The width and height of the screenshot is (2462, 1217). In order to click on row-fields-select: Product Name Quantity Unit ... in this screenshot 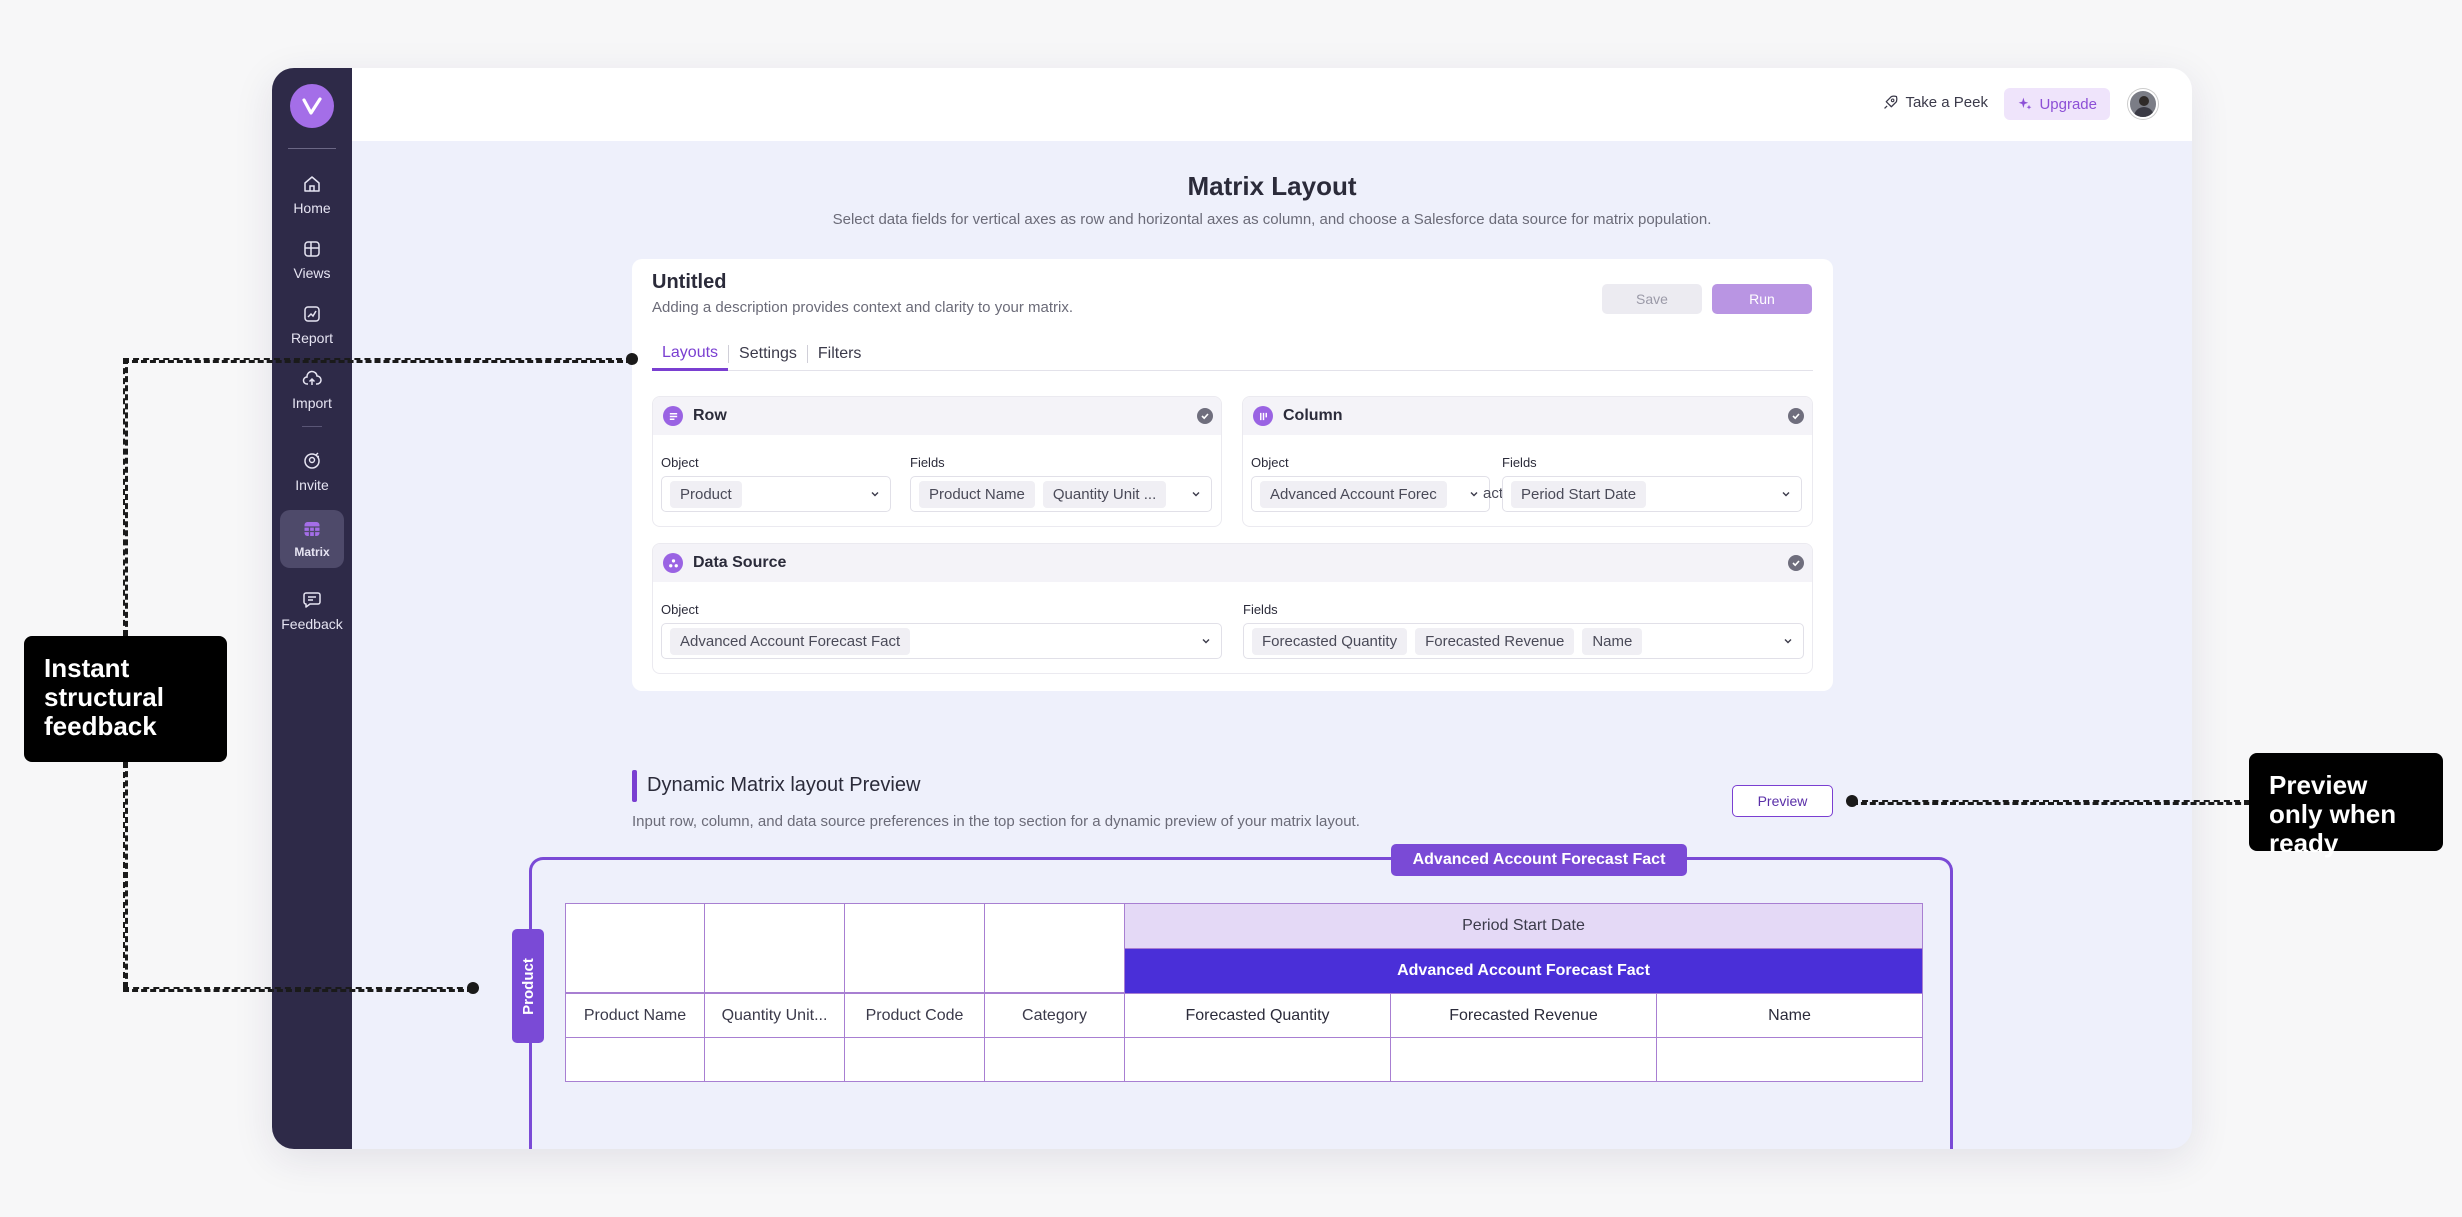, I will do `click(1061, 494)`.